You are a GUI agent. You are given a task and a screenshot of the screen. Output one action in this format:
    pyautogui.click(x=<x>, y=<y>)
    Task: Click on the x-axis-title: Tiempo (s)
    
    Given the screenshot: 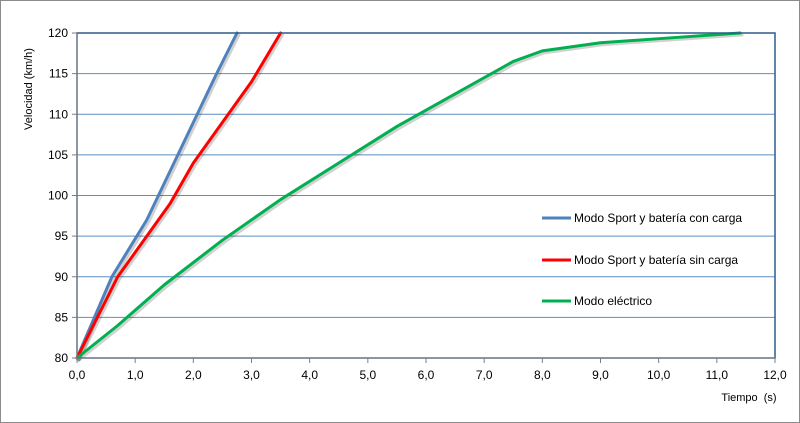 What is the action you would take?
    pyautogui.click(x=748, y=398)
    